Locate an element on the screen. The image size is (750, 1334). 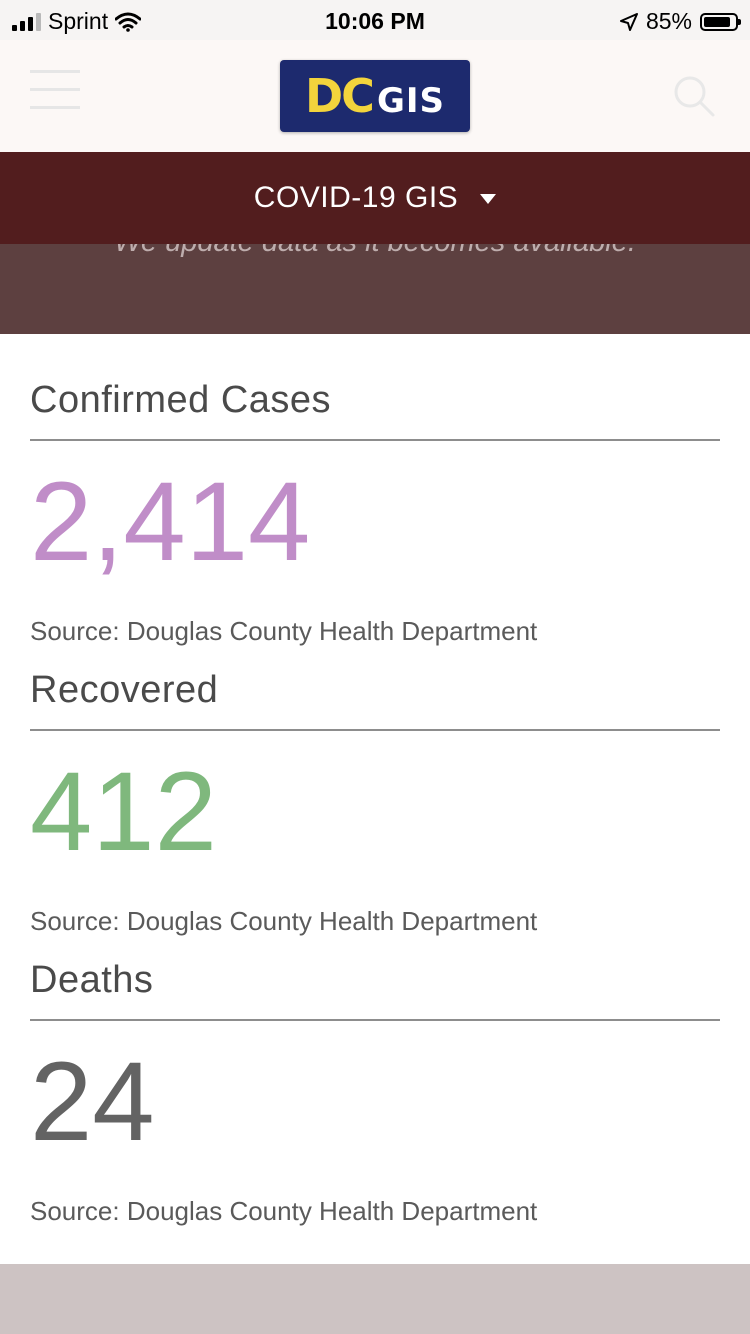
status-left: Sprint is located at coordinates (77, 21).